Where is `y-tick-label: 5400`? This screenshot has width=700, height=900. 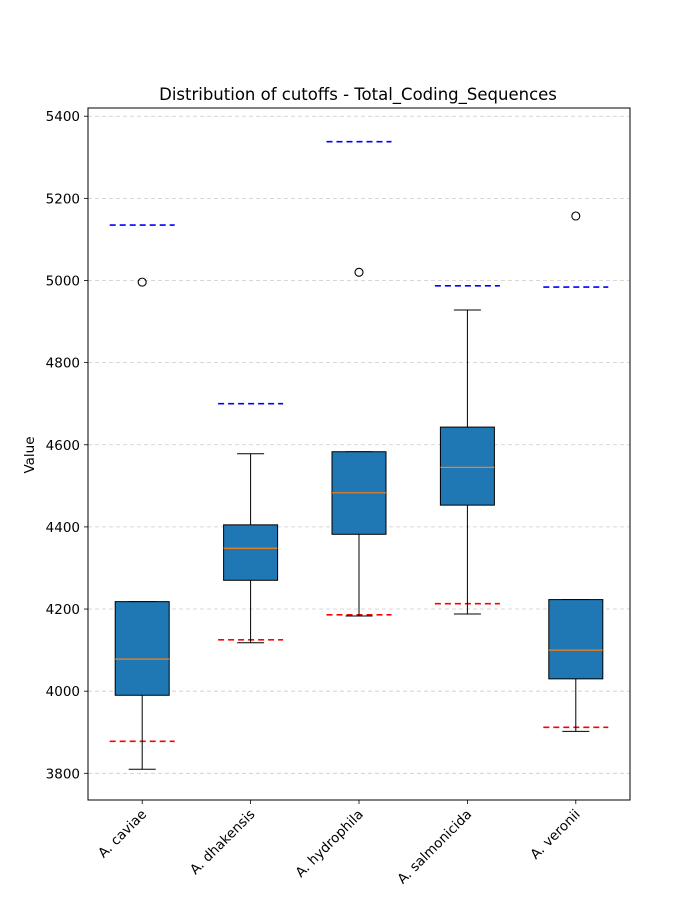 y-tick-label: 5400 is located at coordinates (63, 117).